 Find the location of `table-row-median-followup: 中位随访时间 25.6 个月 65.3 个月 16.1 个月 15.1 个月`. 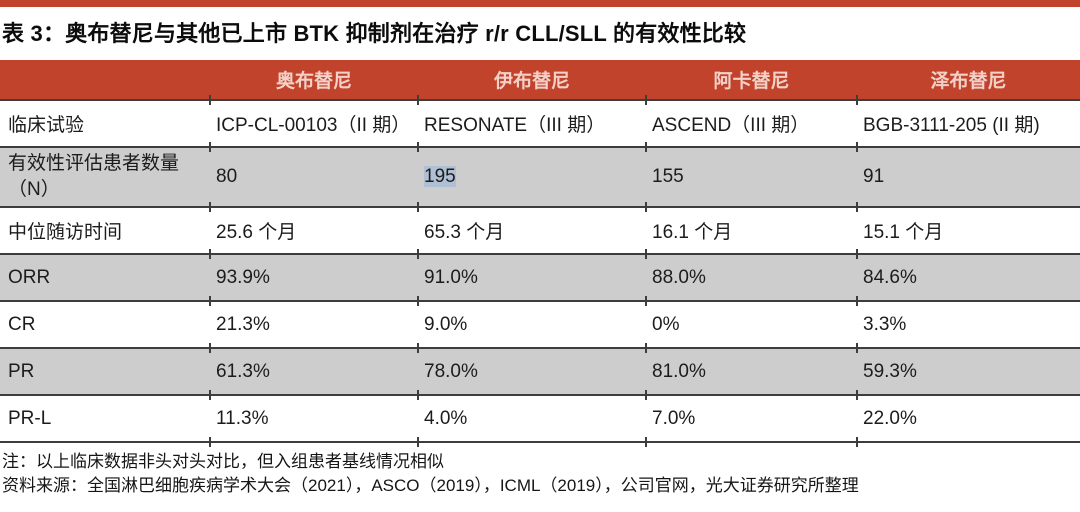

table-row-median-followup: 中位随访时间 25.6 个月 65.3 个月 16.1 个月 15.1 个月 is located at coordinates (540, 227).